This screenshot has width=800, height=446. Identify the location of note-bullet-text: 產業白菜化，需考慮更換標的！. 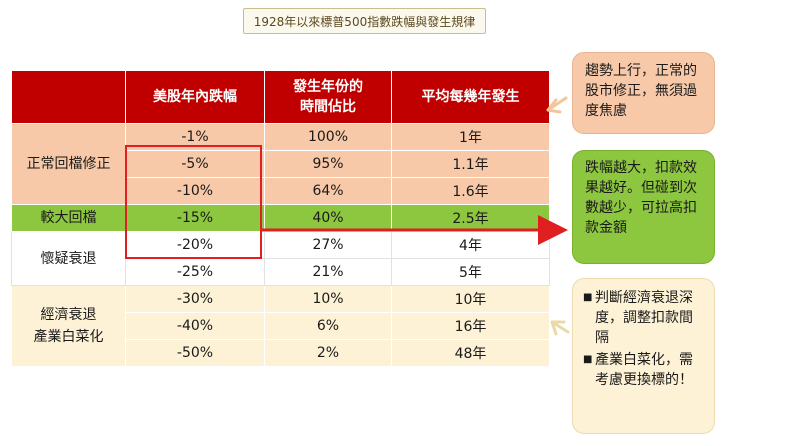
(644, 370).